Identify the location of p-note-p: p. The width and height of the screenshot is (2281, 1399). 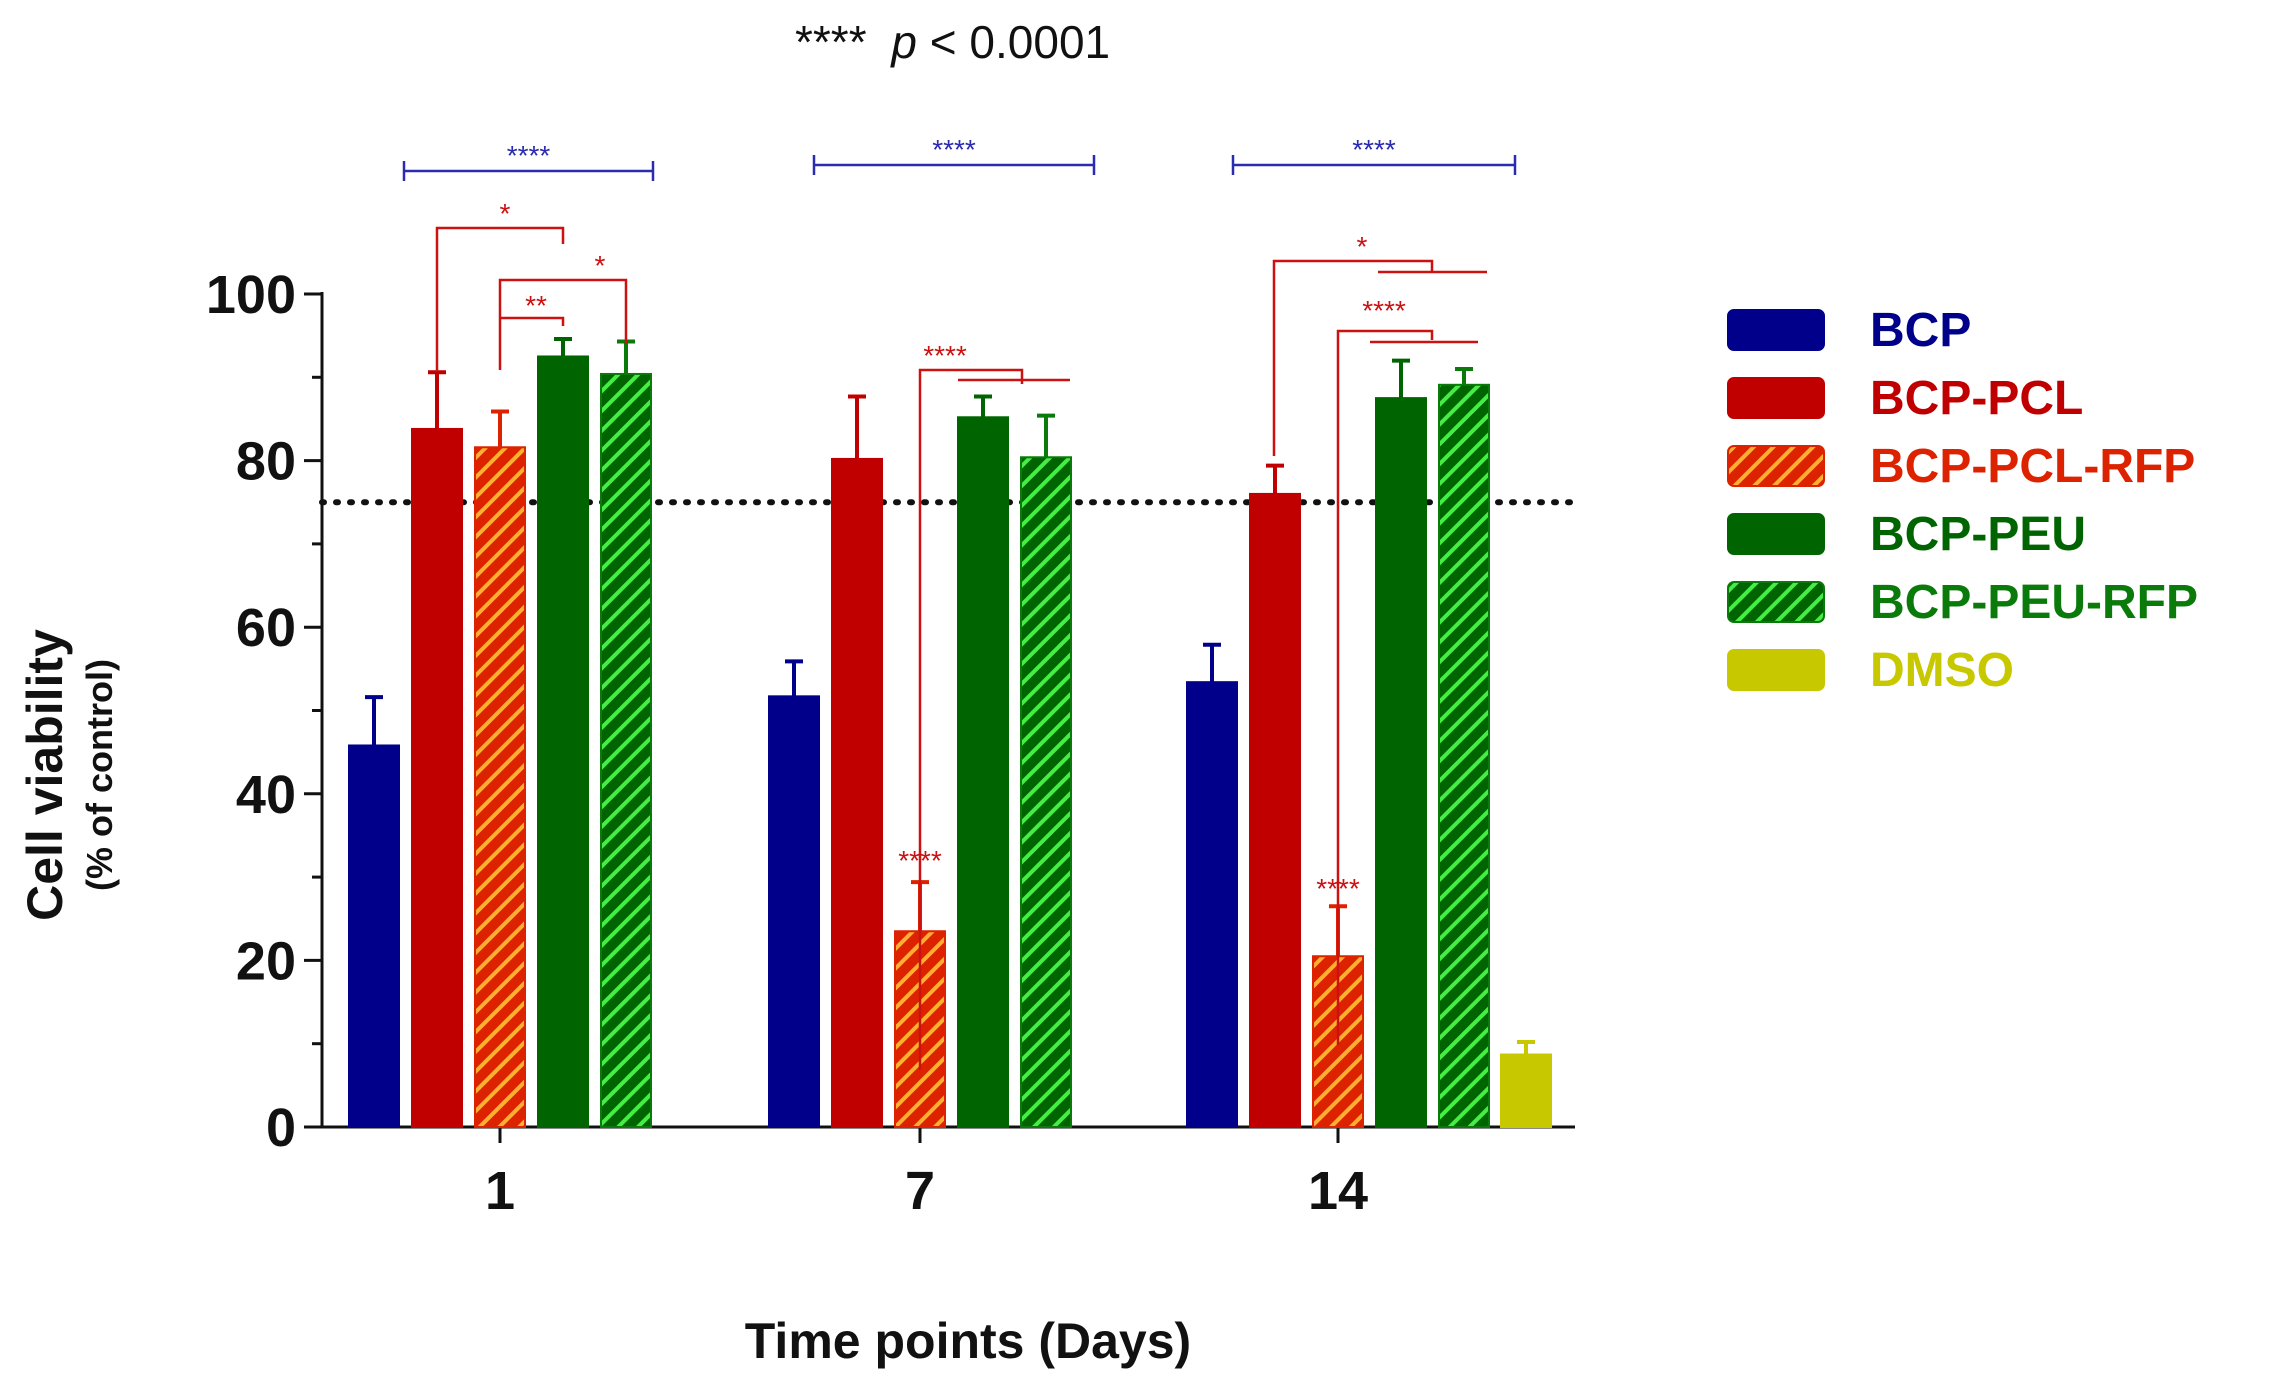
(903, 42).